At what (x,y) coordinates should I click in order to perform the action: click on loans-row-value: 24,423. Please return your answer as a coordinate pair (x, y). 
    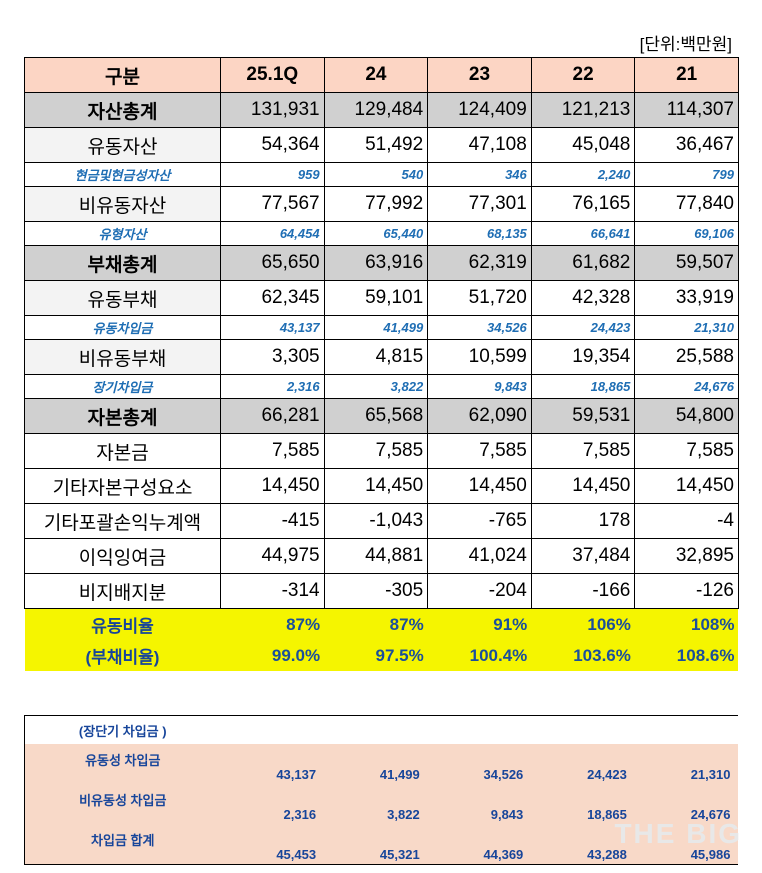
    Looking at the image, I should click on (583, 764).